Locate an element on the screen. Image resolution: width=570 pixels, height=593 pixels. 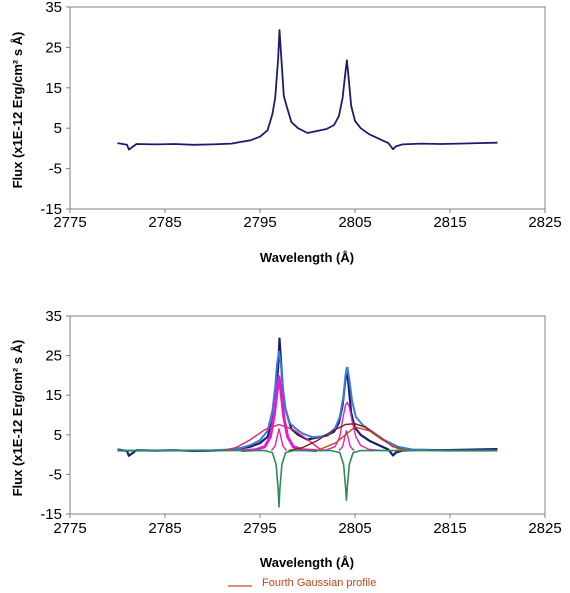
legend: Fourth Gaussian profile is located at coordinates (302, 583).